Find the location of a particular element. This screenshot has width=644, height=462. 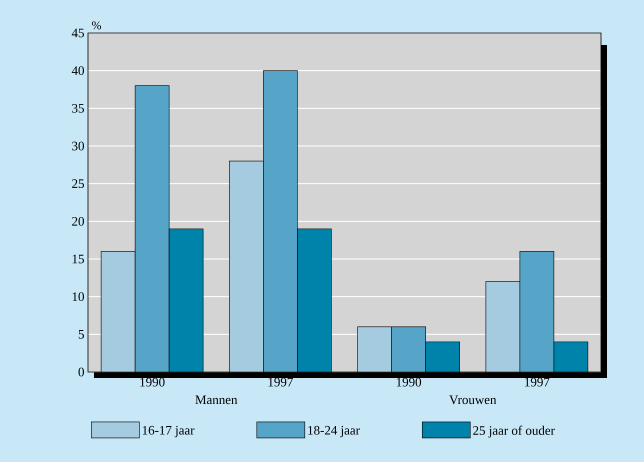

legend-label: 16-17 jaar is located at coordinates (168, 432).